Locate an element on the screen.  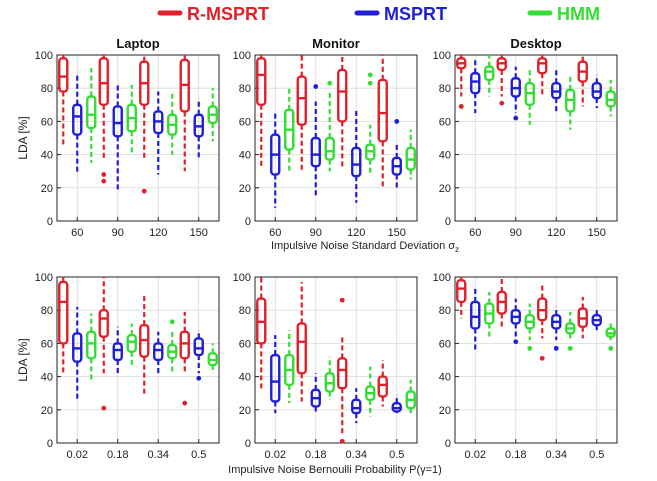
row1-x-axis-label: Impulsive Noise Standard Deviation σz is located at coordinates (365, 247).